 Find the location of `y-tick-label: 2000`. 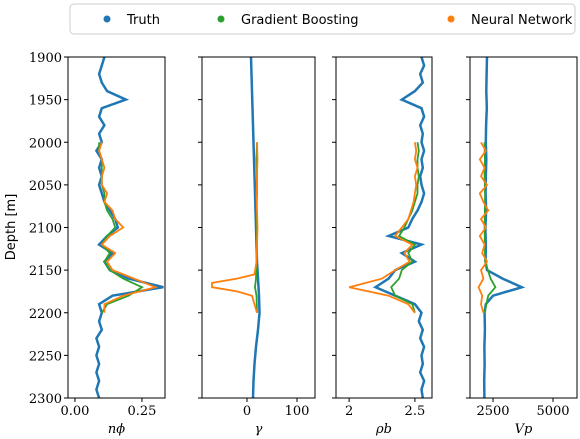

y-tick-label: 2000 is located at coordinates (45, 143).